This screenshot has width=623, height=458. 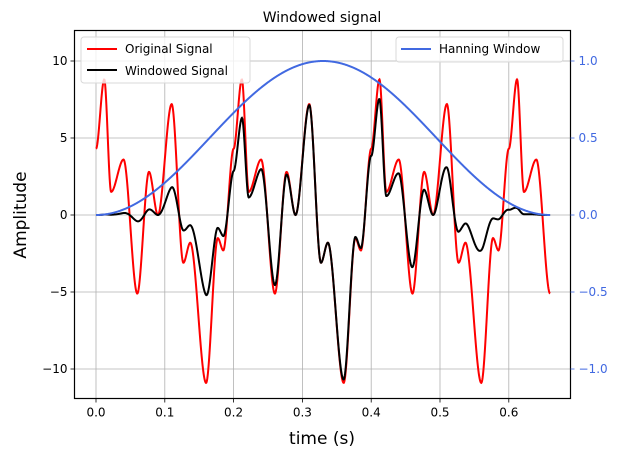 I want to click on y2-axis-ticks: 1.0 0.5 0.0 −0.5 −1.0, so click(x=589, y=215).